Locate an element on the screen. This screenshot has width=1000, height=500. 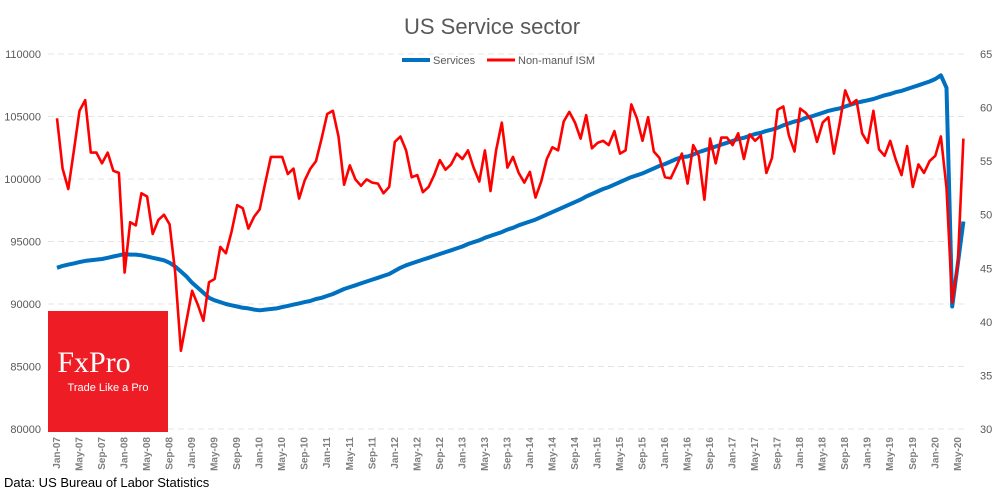
x-tick-label: May-08 is located at coordinates (147, 454).